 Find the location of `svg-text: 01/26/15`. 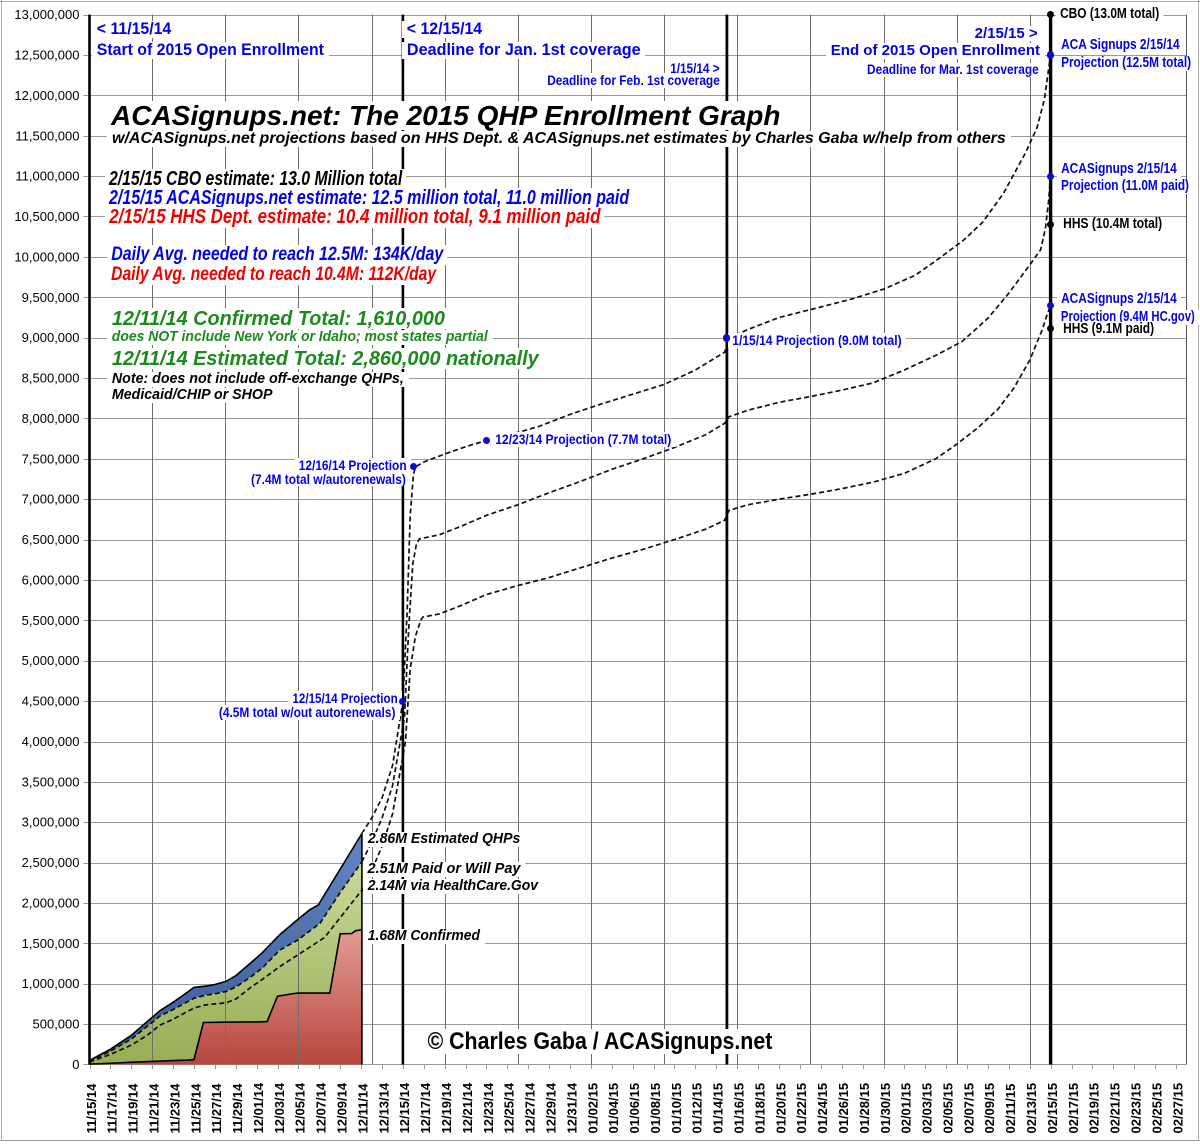

svg-text: 01/26/15 is located at coordinates (843, 1108).